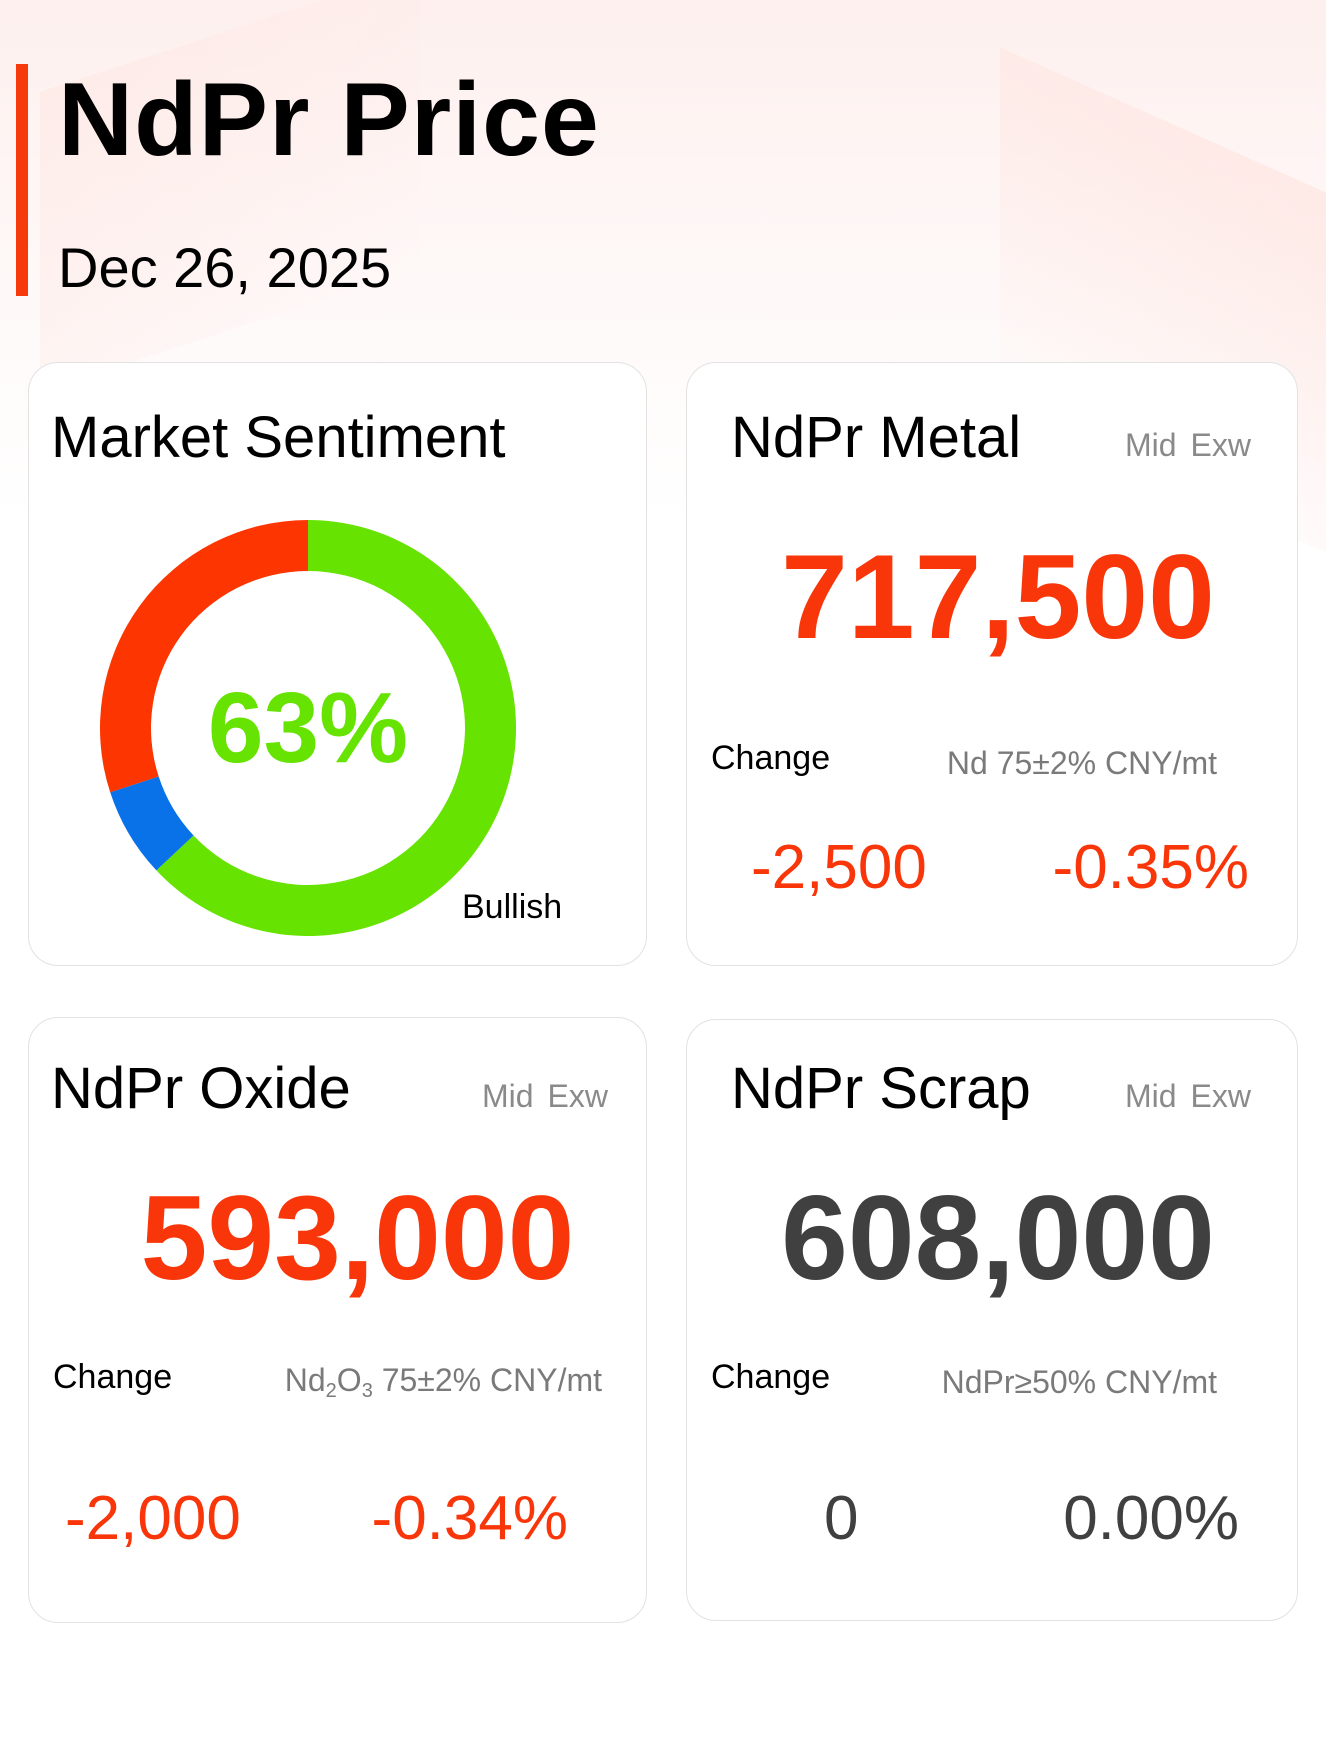 Image resolution: width=1326 pixels, height=1763 pixels. I want to click on change-percent: 0.00%, so click(1151, 1518).